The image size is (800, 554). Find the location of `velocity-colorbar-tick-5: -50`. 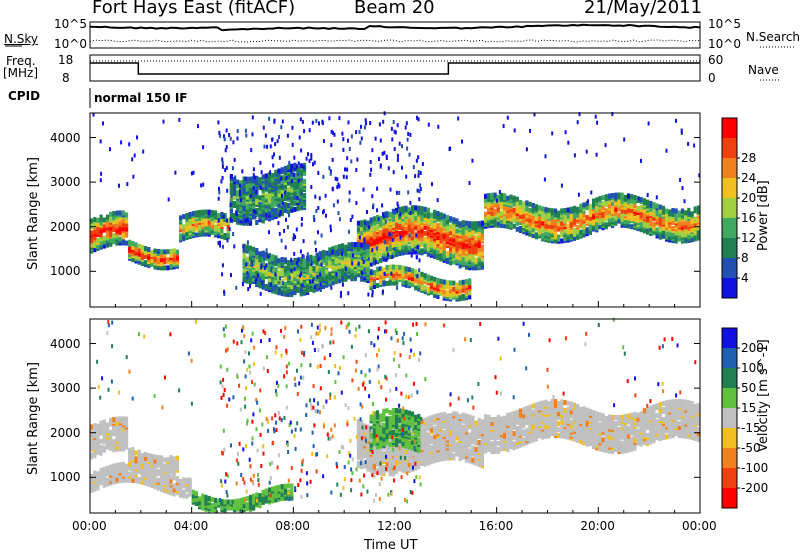

velocity-colorbar-tick-5: -50 is located at coordinates (751, 448).